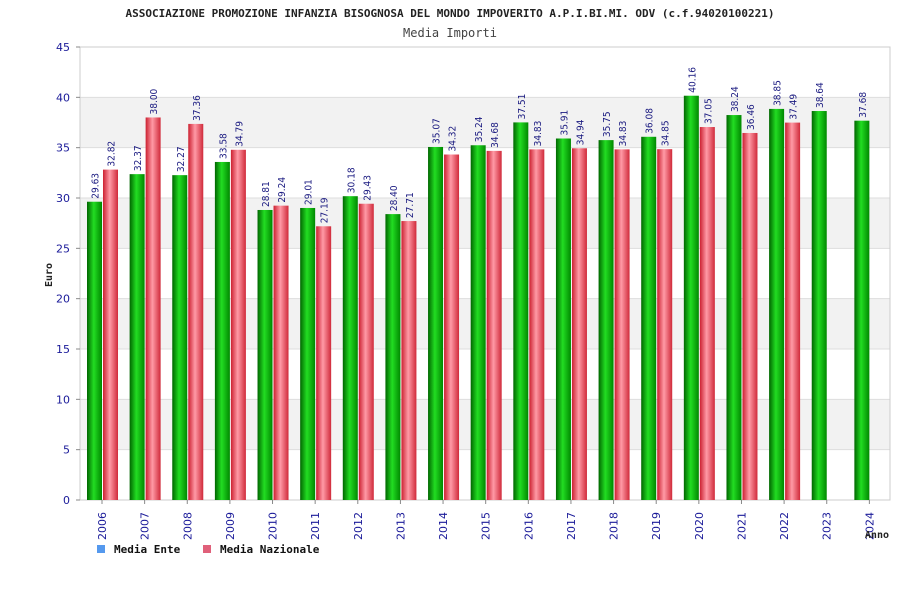 This screenshot has width=900, height=600. What do you see at coordinates (707, 313) in the screenshot?
I see `bar-media-nazionale-2020` at bounding box center [707, 313].